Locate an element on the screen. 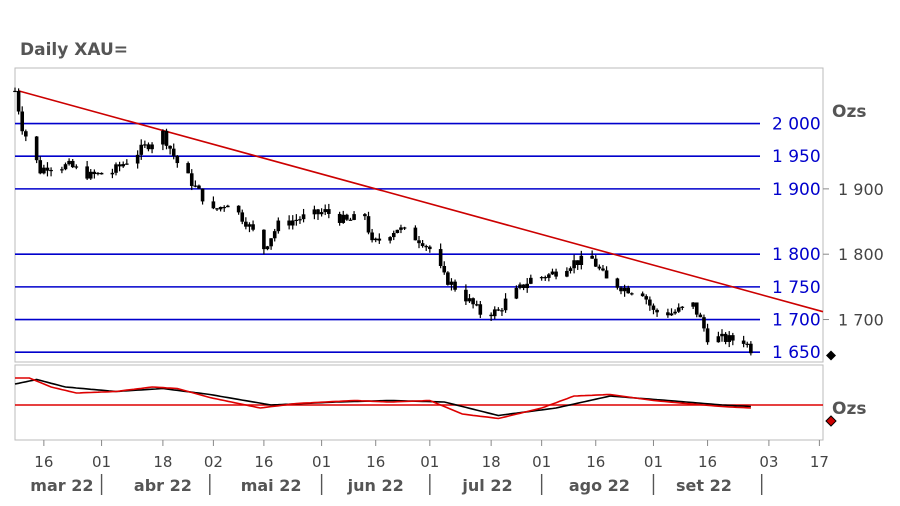  right-axis: 1 900 1 800 1 700 is located at coordinates (853, 270).